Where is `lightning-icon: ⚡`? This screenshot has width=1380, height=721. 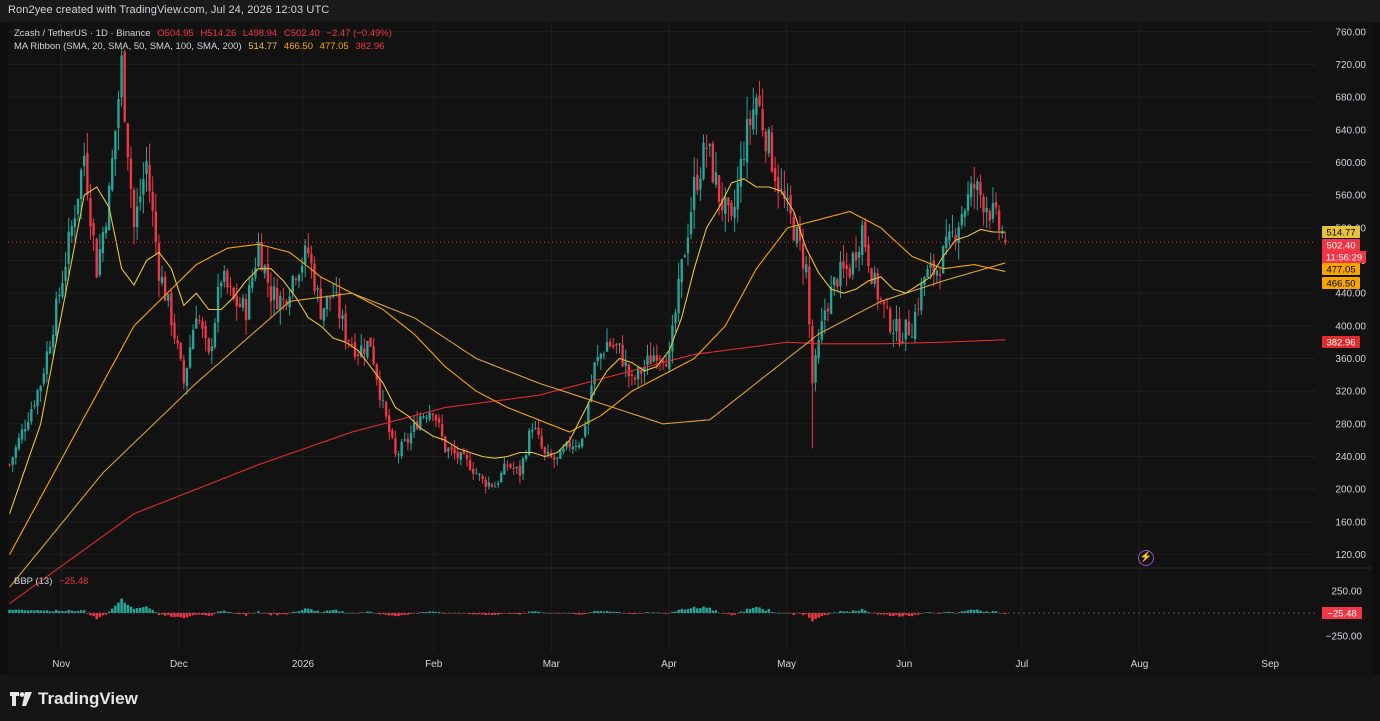
lightning-icon: ⚡ is located at coordinates (1146, 558).